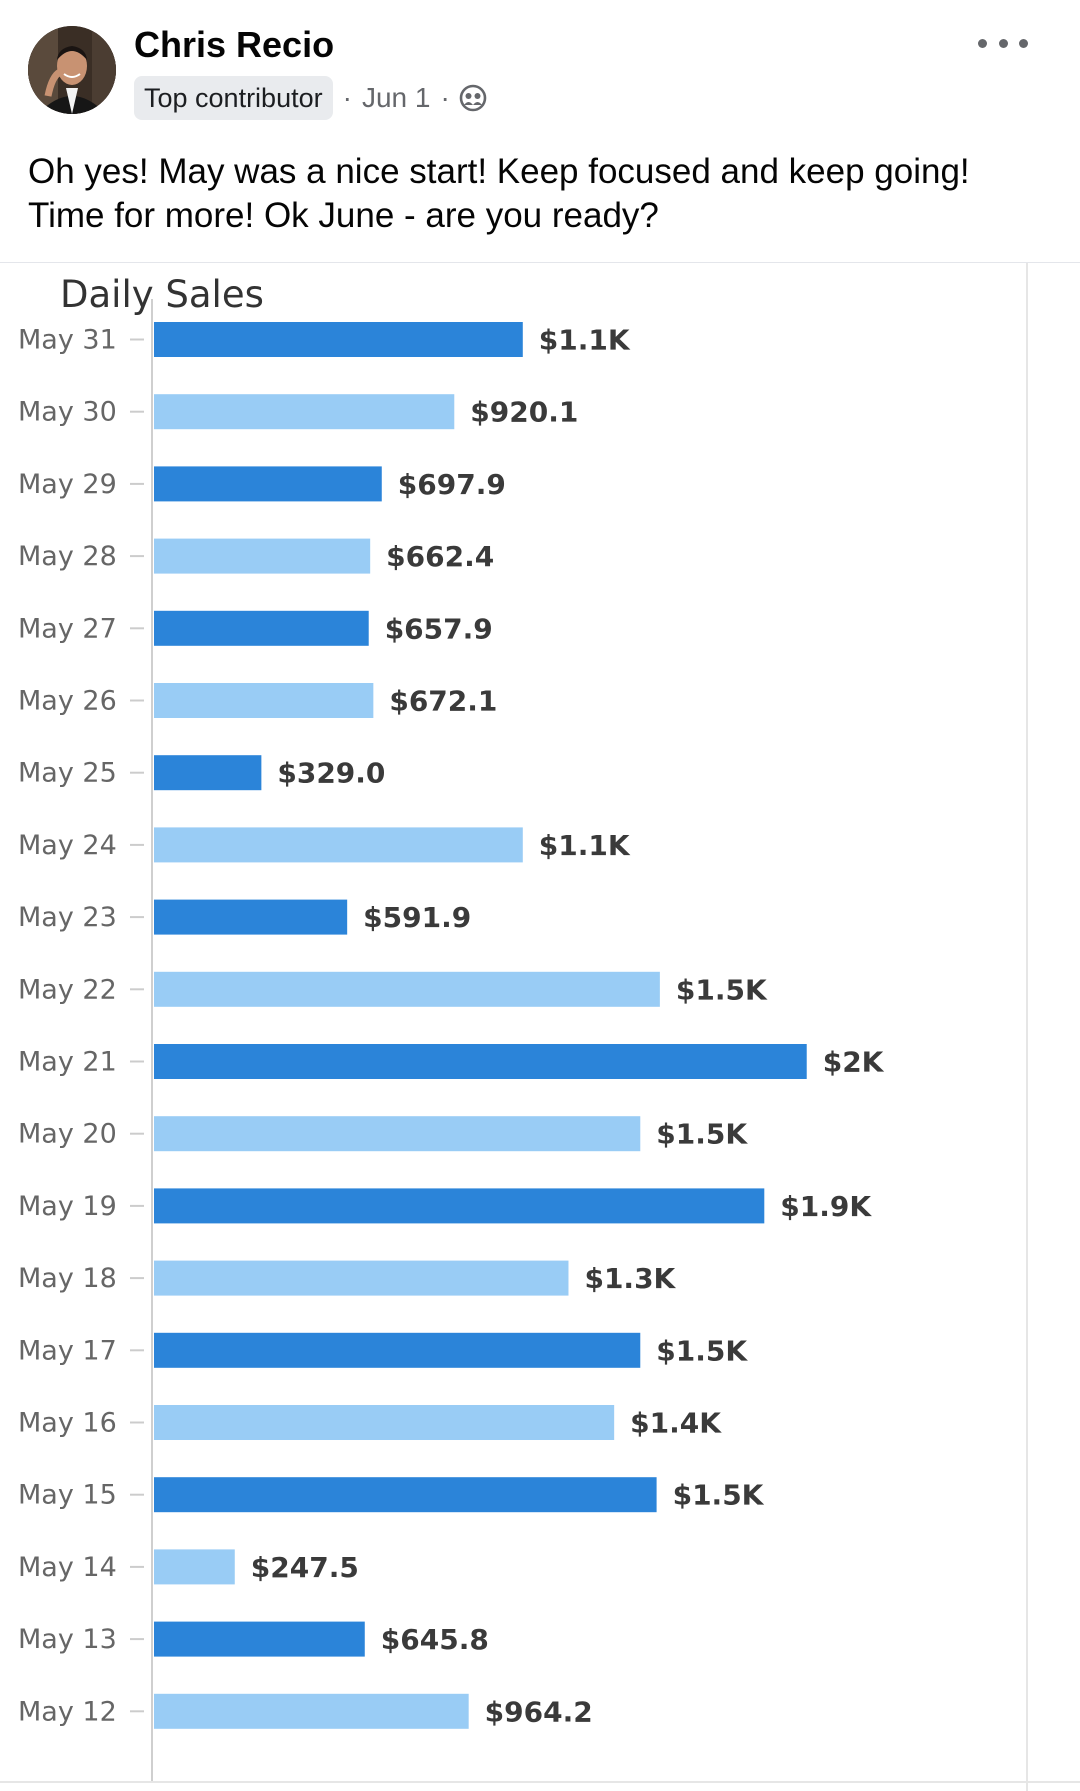  What do you see at coordinates (67, 1062) in the screenshot?
I see `category-label: May 21` at bounding box center [67, 1062].